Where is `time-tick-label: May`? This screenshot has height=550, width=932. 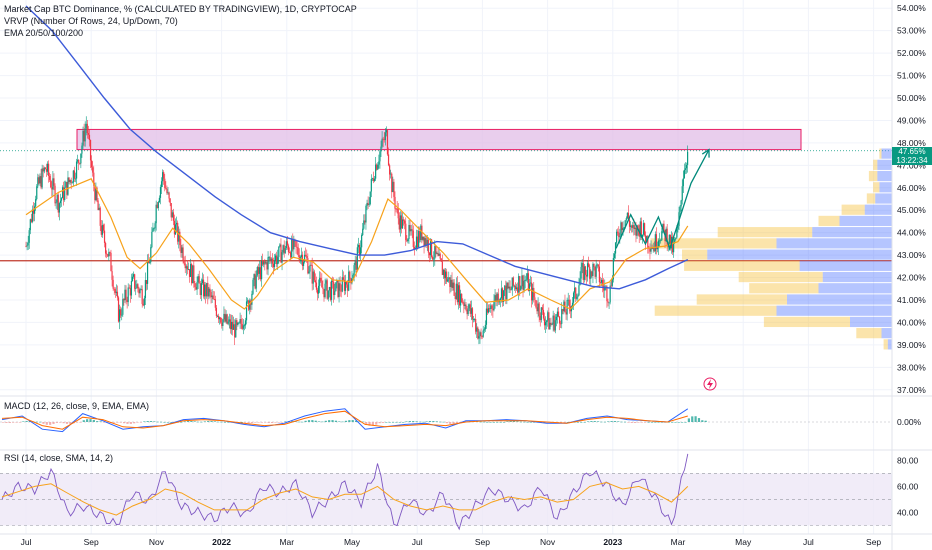
time-tick-label: May is located at coordinates (743, 542).